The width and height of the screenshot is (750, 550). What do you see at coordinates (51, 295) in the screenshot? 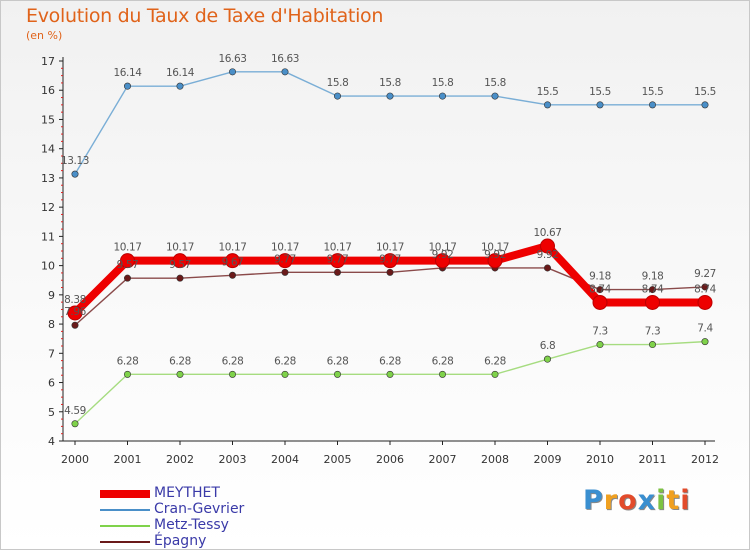
I see `y-tick-label: 9` at bounding box center [51, 295].